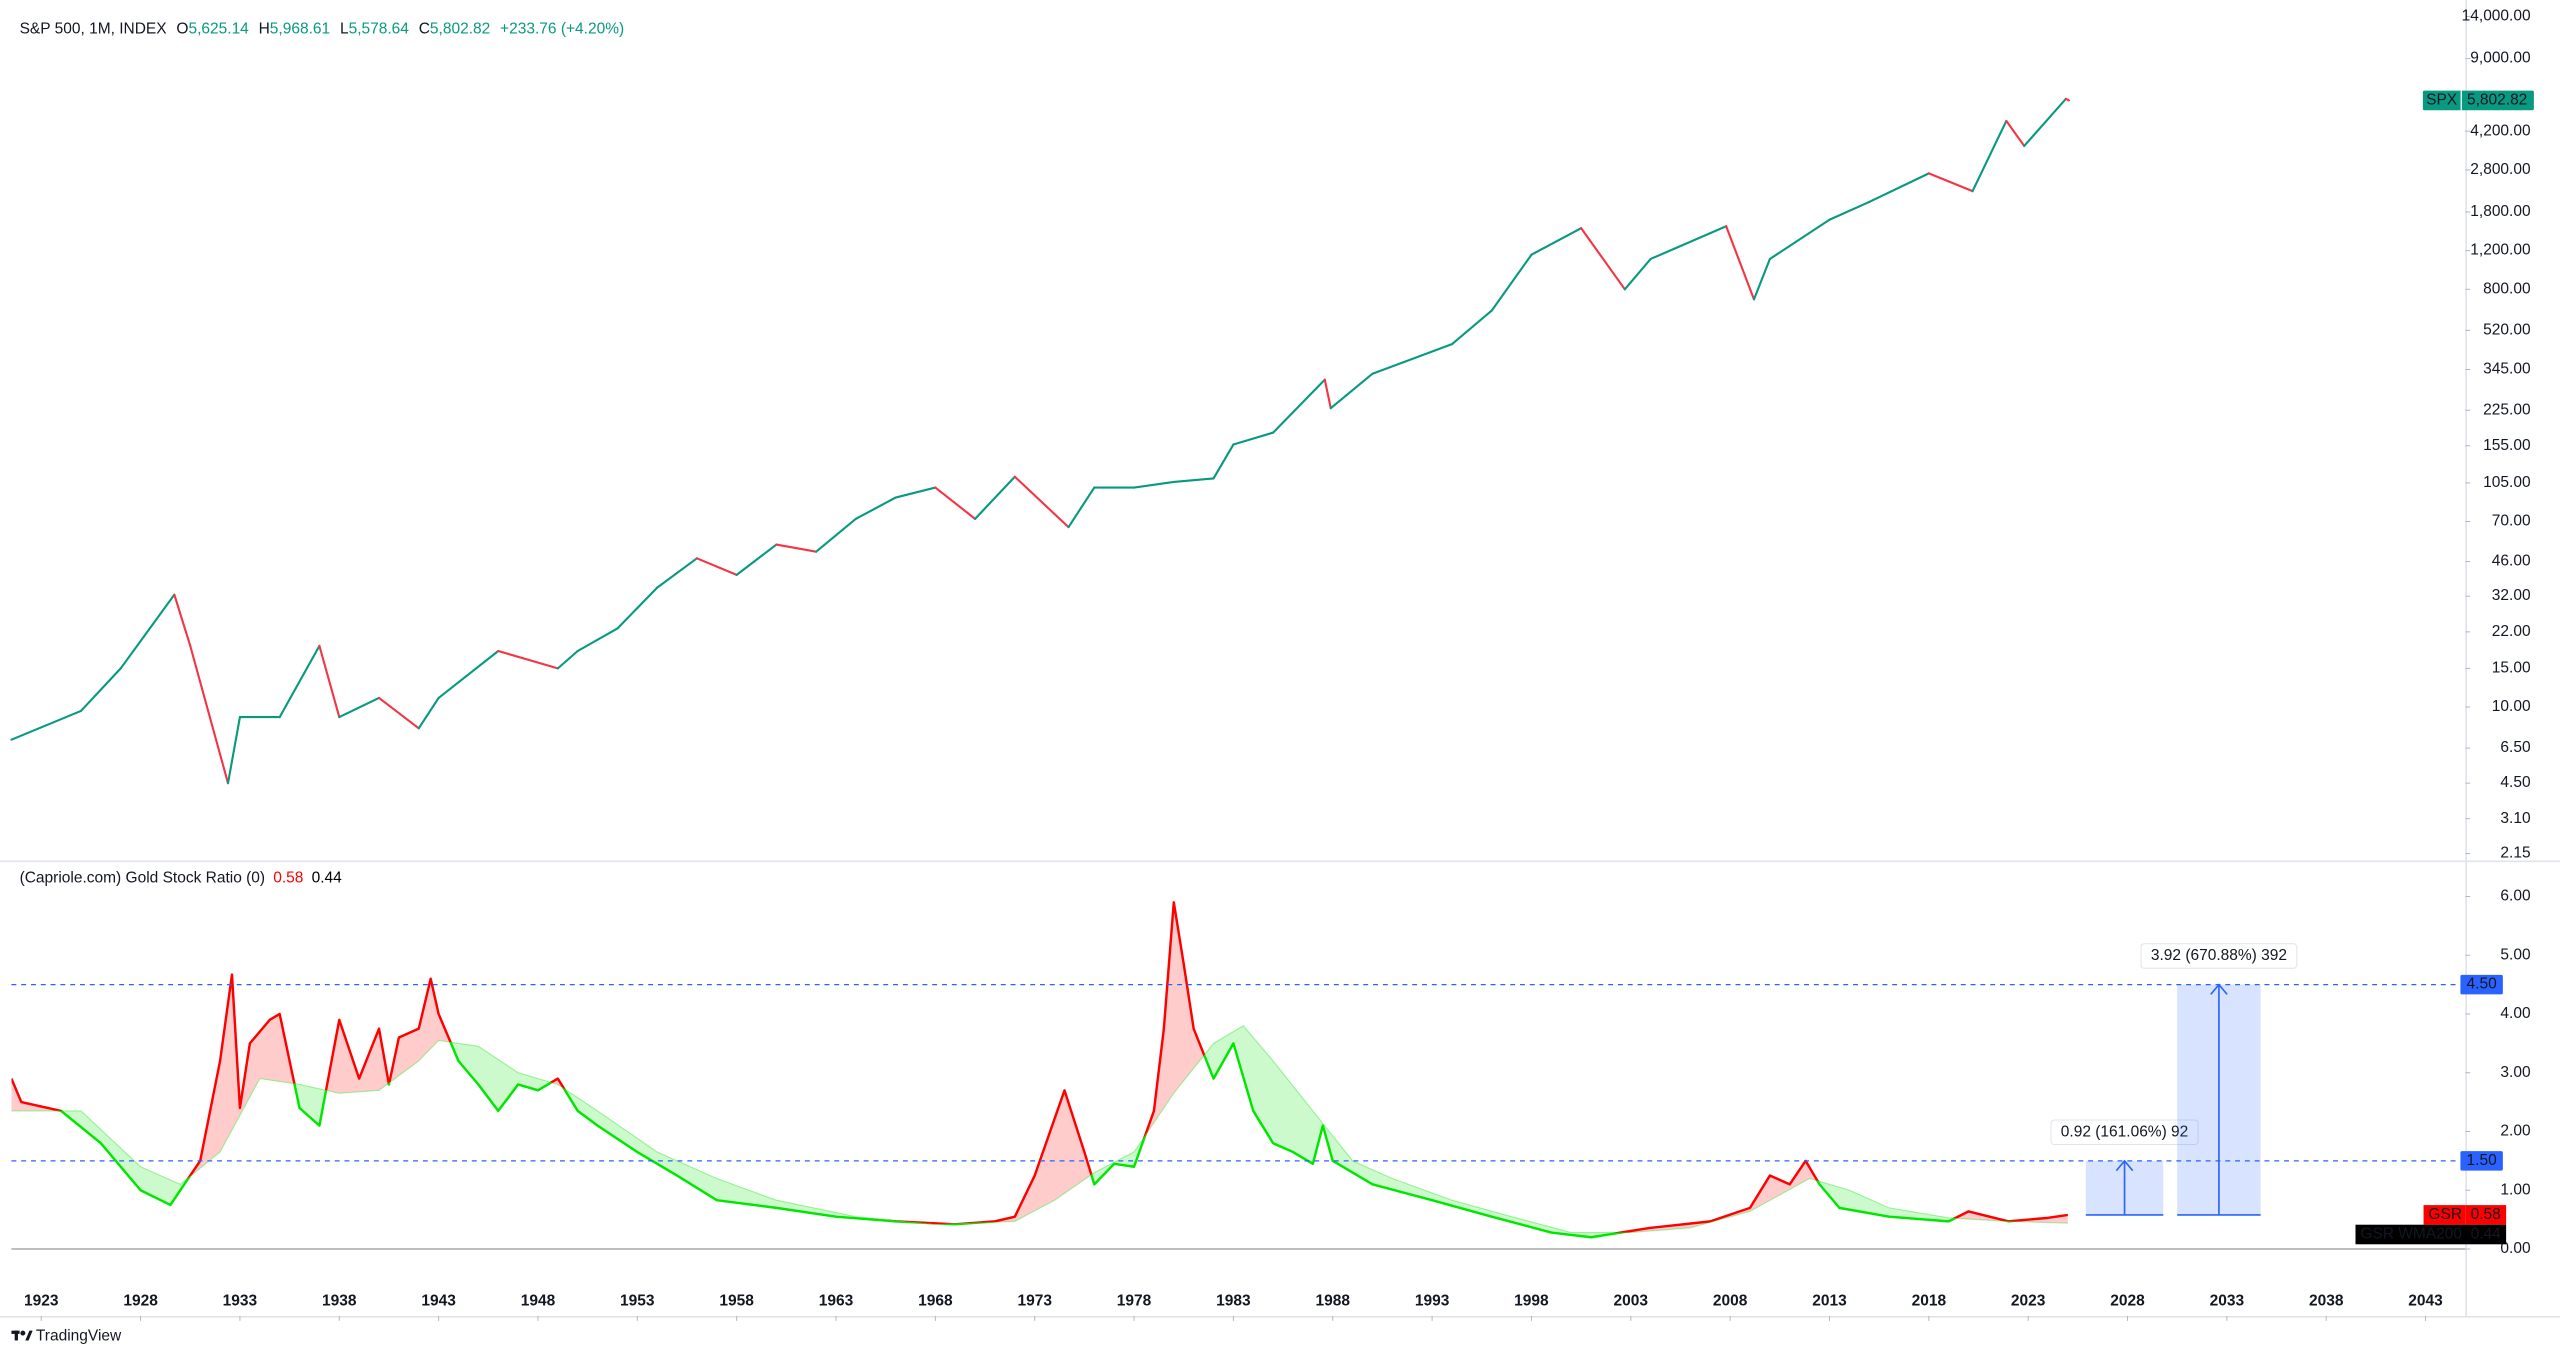 This screenshot has height=1356, width=2560. What do you see at coordinates (2507, 369) in the screenshot?
I see `y-tick-label: 345.00` at bounding box center [2507, 369].